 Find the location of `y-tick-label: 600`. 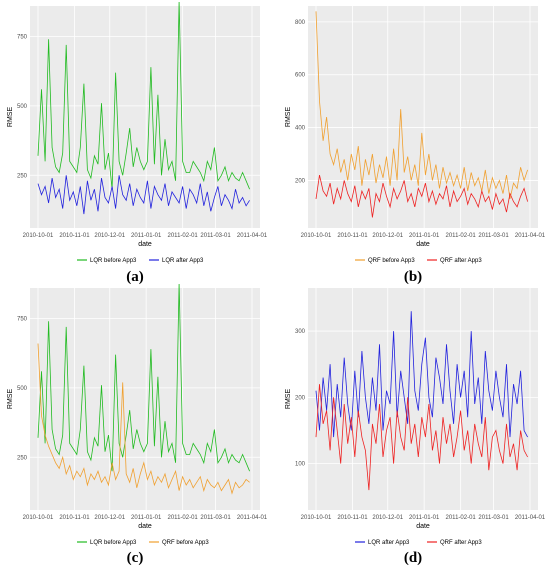

y-tick-label: 600 is located at coordinates (300, 76).